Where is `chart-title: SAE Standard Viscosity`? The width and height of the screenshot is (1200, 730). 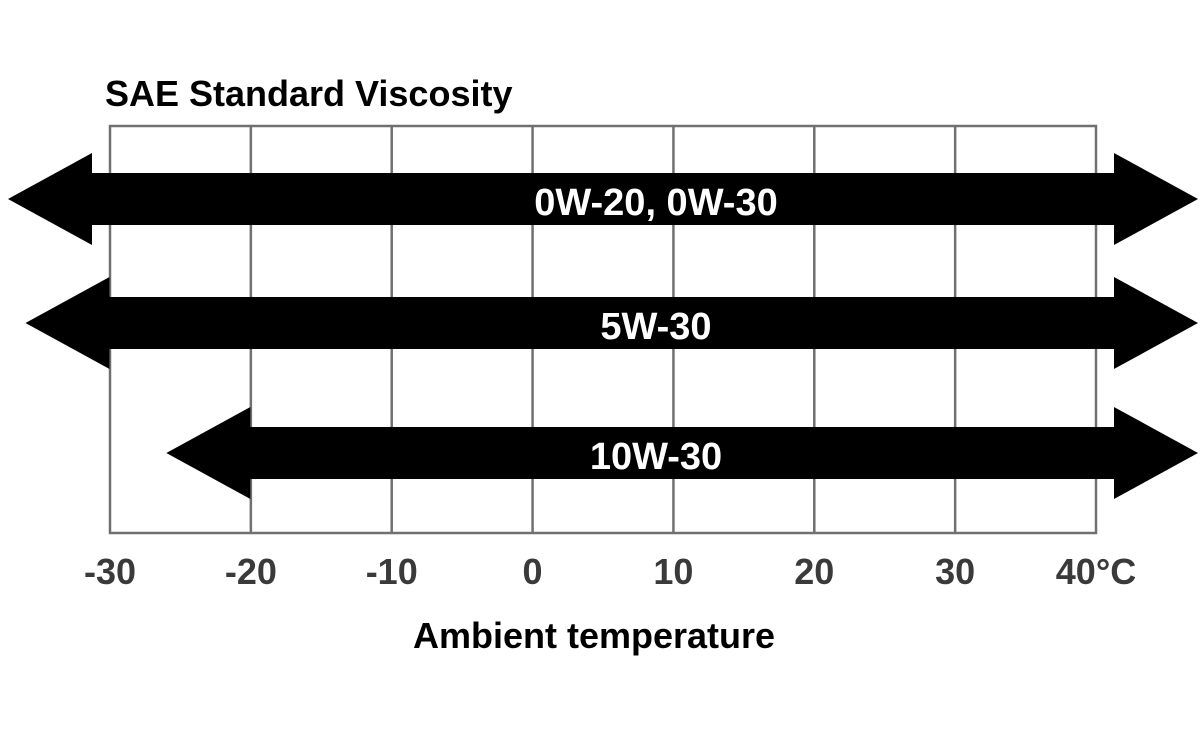
chart-title: SAE Standard Viscosity is located at coordinates (308, 93).